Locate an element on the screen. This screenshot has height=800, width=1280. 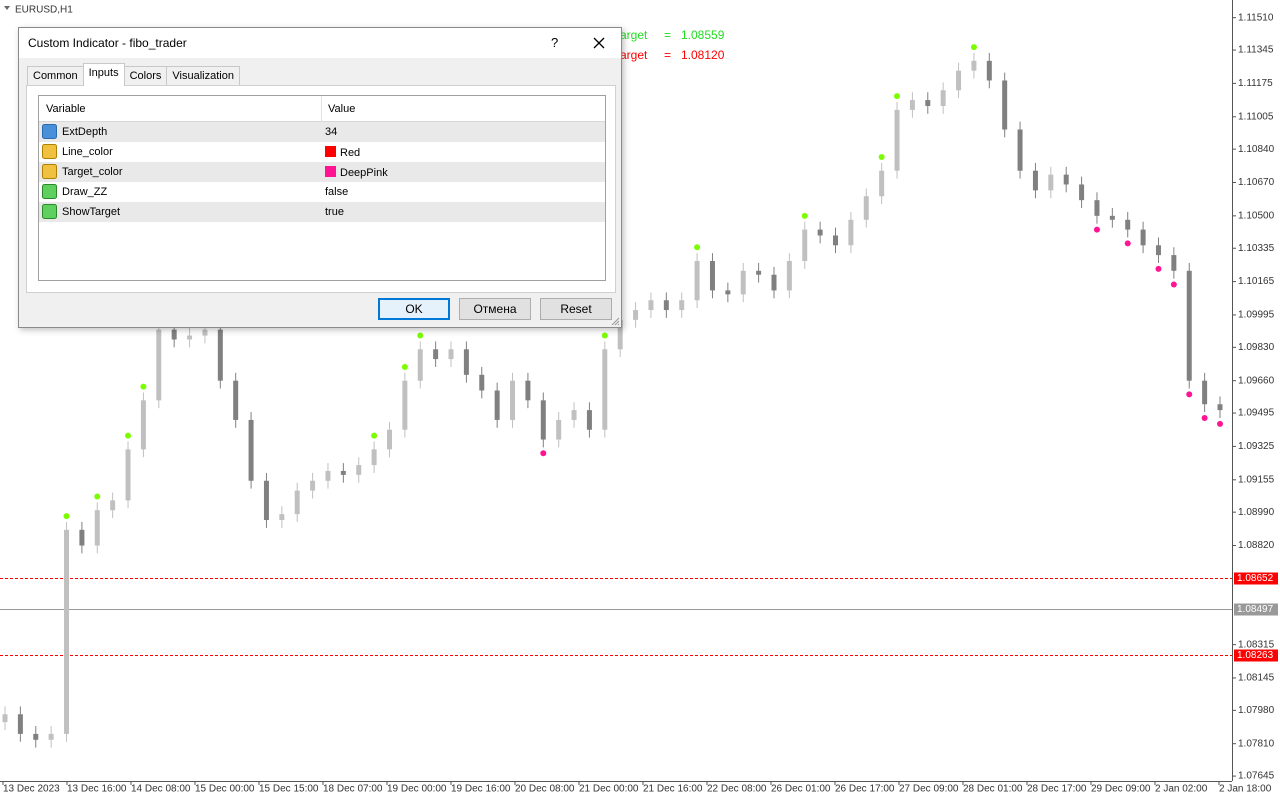
y-tick-label: 1.09830 is located at coordinates (1256, 347).